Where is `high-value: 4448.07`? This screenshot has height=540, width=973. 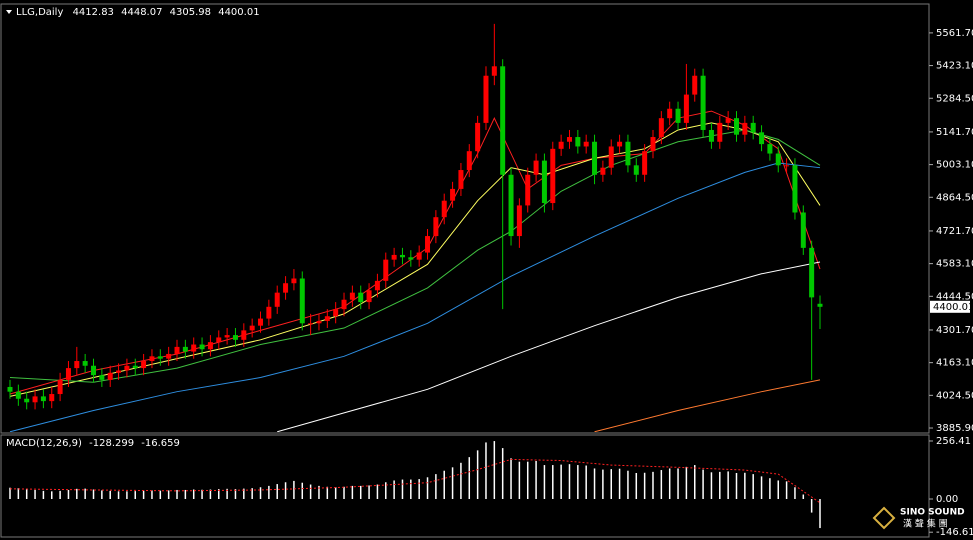
high-value: 4448.07 is located at coordinates (141, 12).